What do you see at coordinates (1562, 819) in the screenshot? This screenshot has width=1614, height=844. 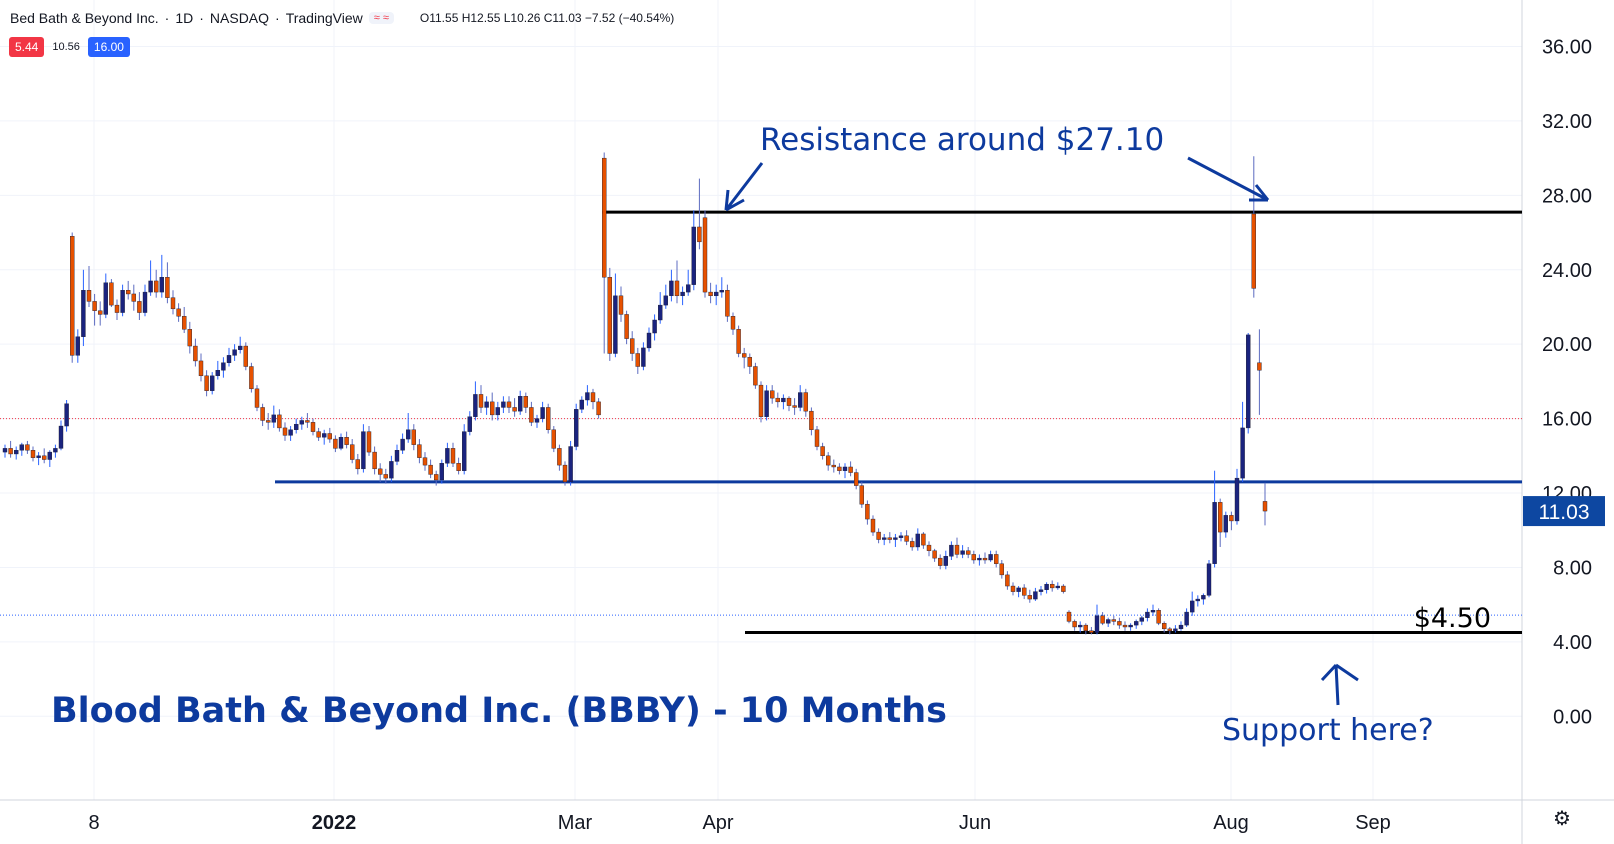 I see `gear-icon: ⚙` at bounding box center [1562, 819].